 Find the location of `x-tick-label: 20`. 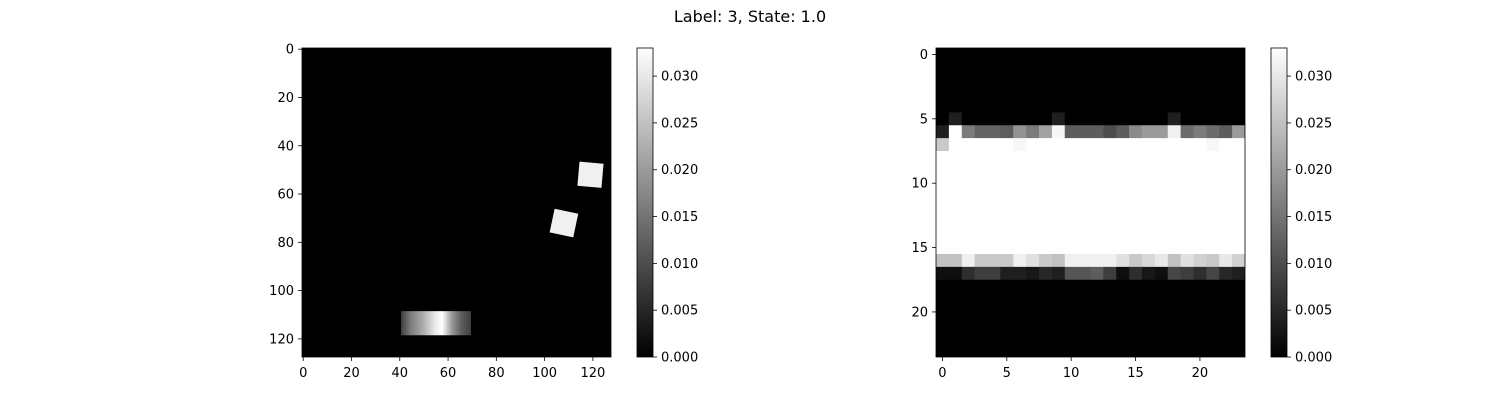

x-tick-label: 20 is located at coordinates (1200, 373).